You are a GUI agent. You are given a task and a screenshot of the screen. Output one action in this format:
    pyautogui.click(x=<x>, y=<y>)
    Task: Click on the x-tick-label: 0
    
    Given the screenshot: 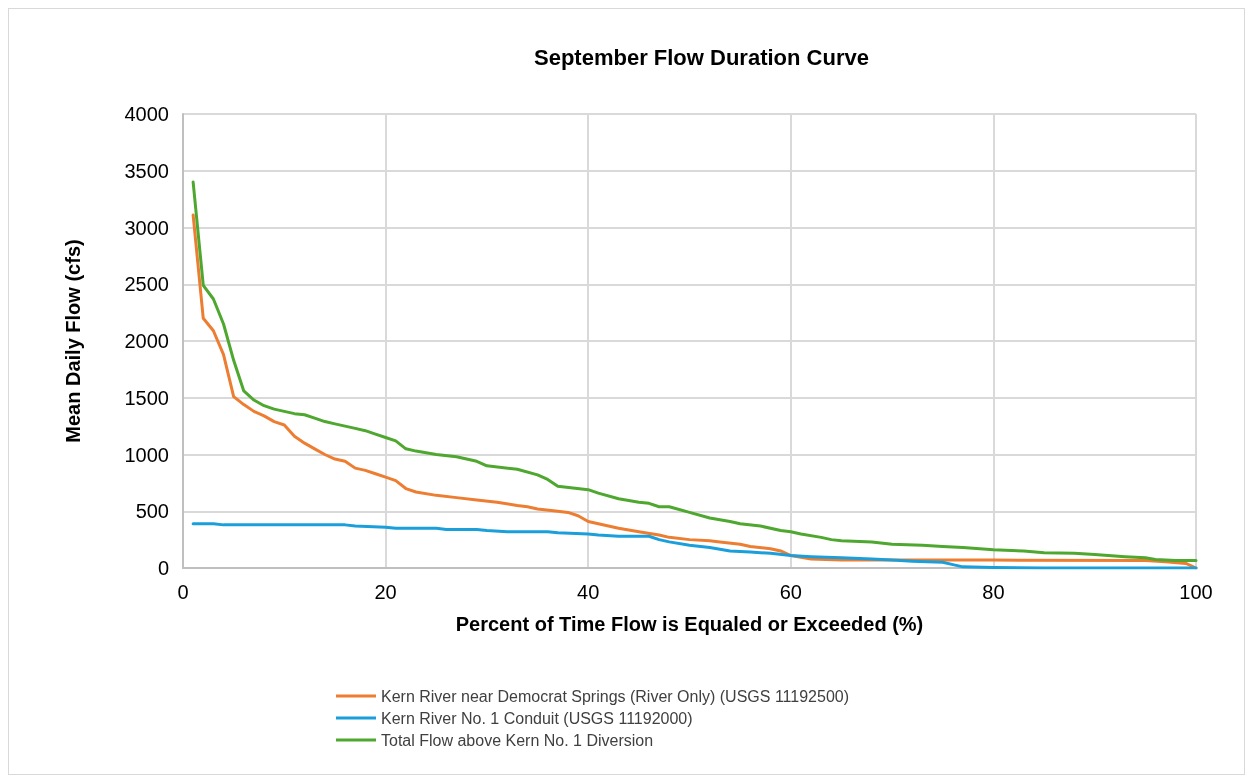 What is the action you would take?
    pyautogui.click(x=183, y=592)
    